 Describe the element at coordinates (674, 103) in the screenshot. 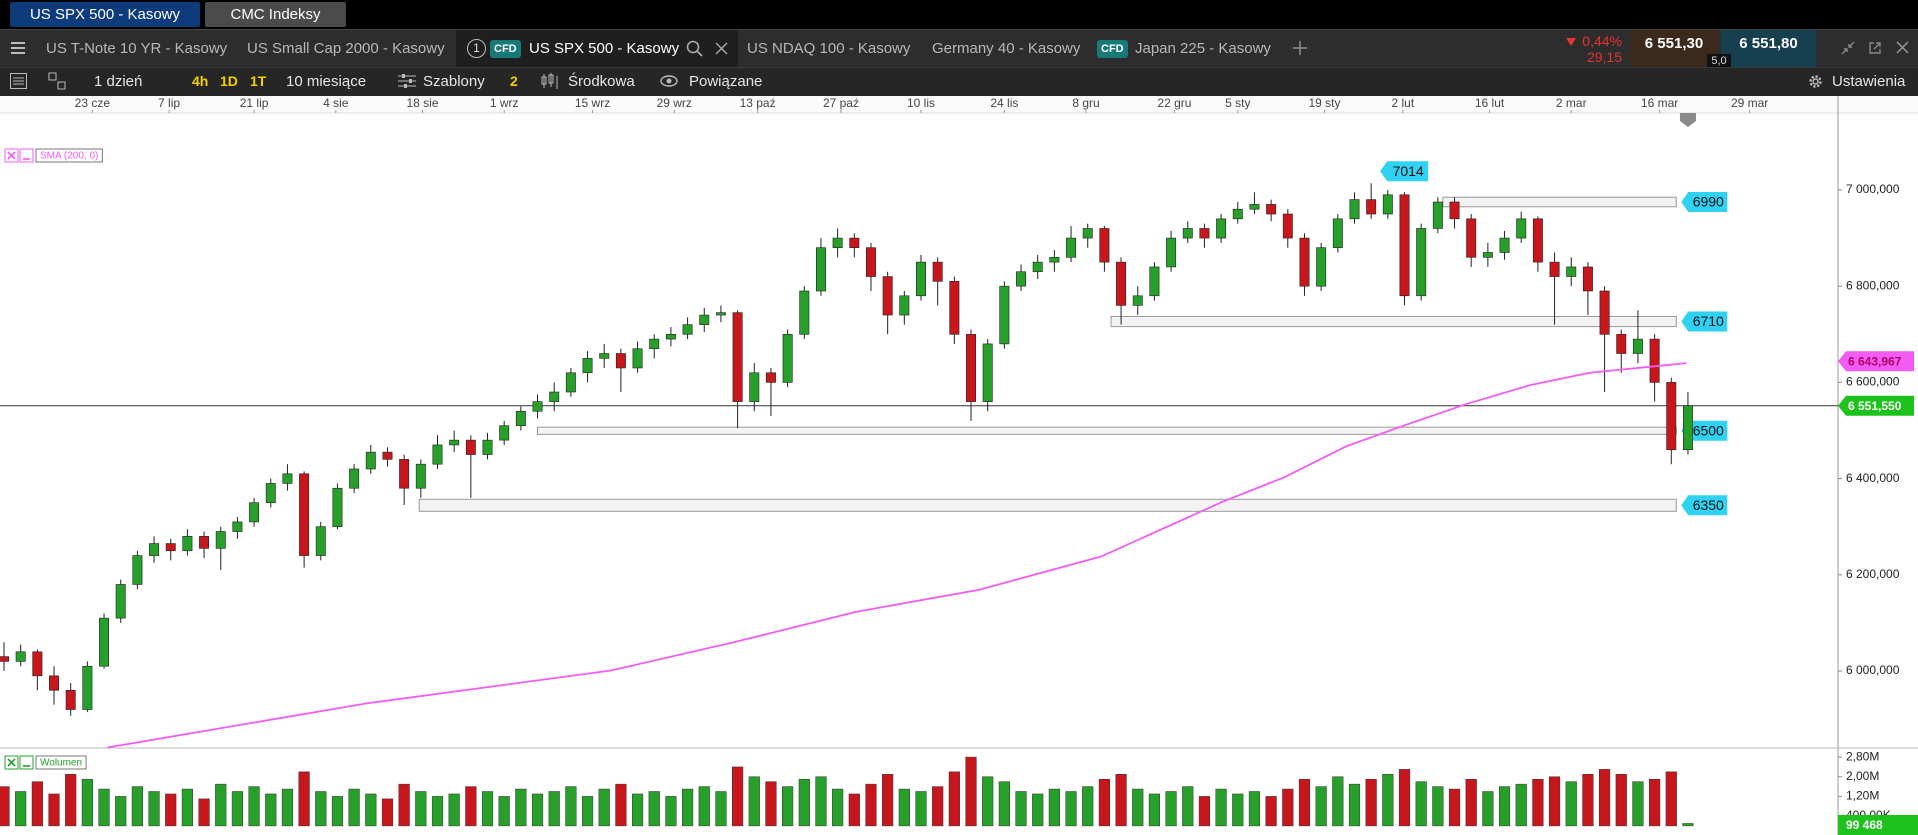

I see `x-tick-label: 29 wrz` at that location.